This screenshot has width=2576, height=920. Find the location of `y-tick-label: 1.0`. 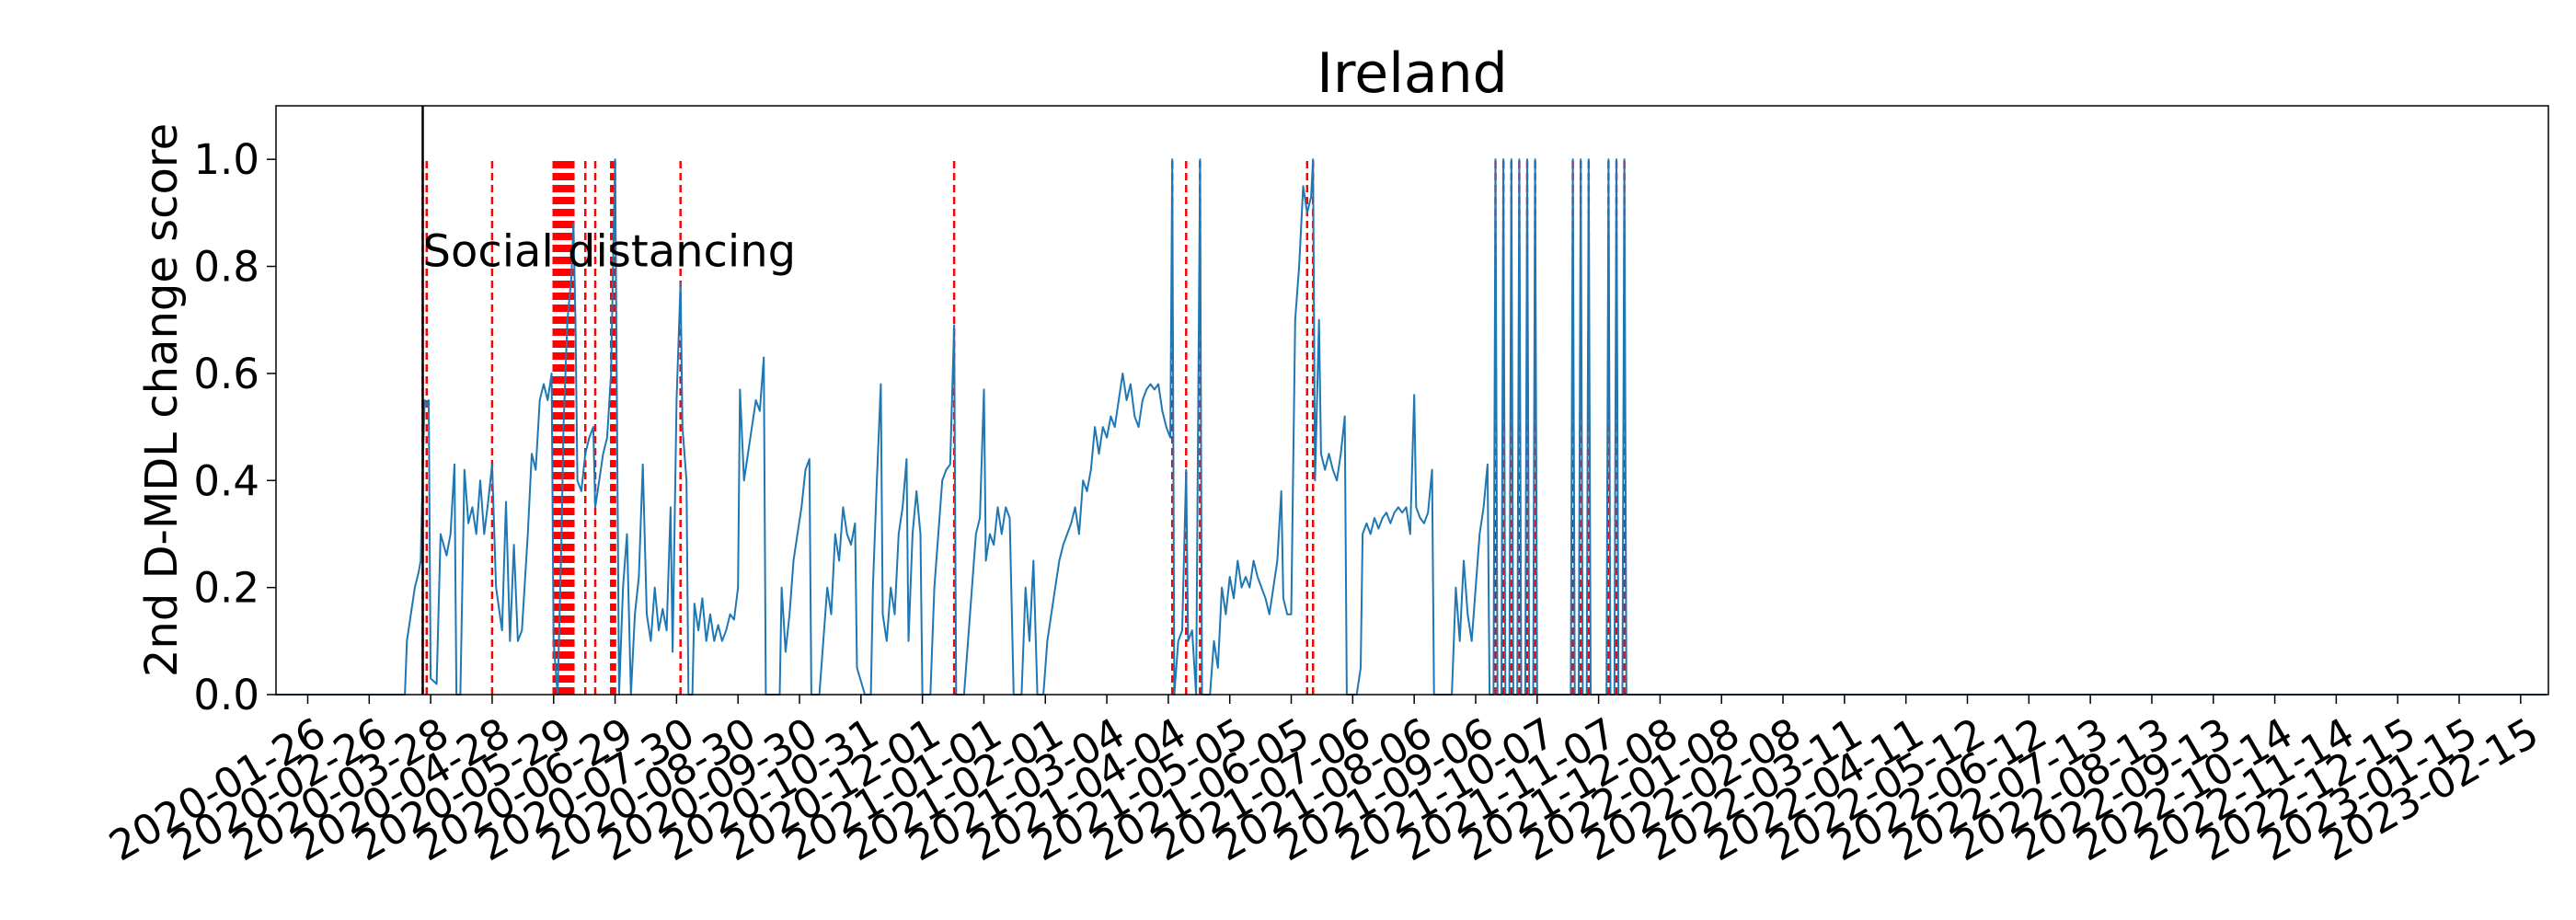

y-tick-label: 1.0 is located at coordinates (226, 159).